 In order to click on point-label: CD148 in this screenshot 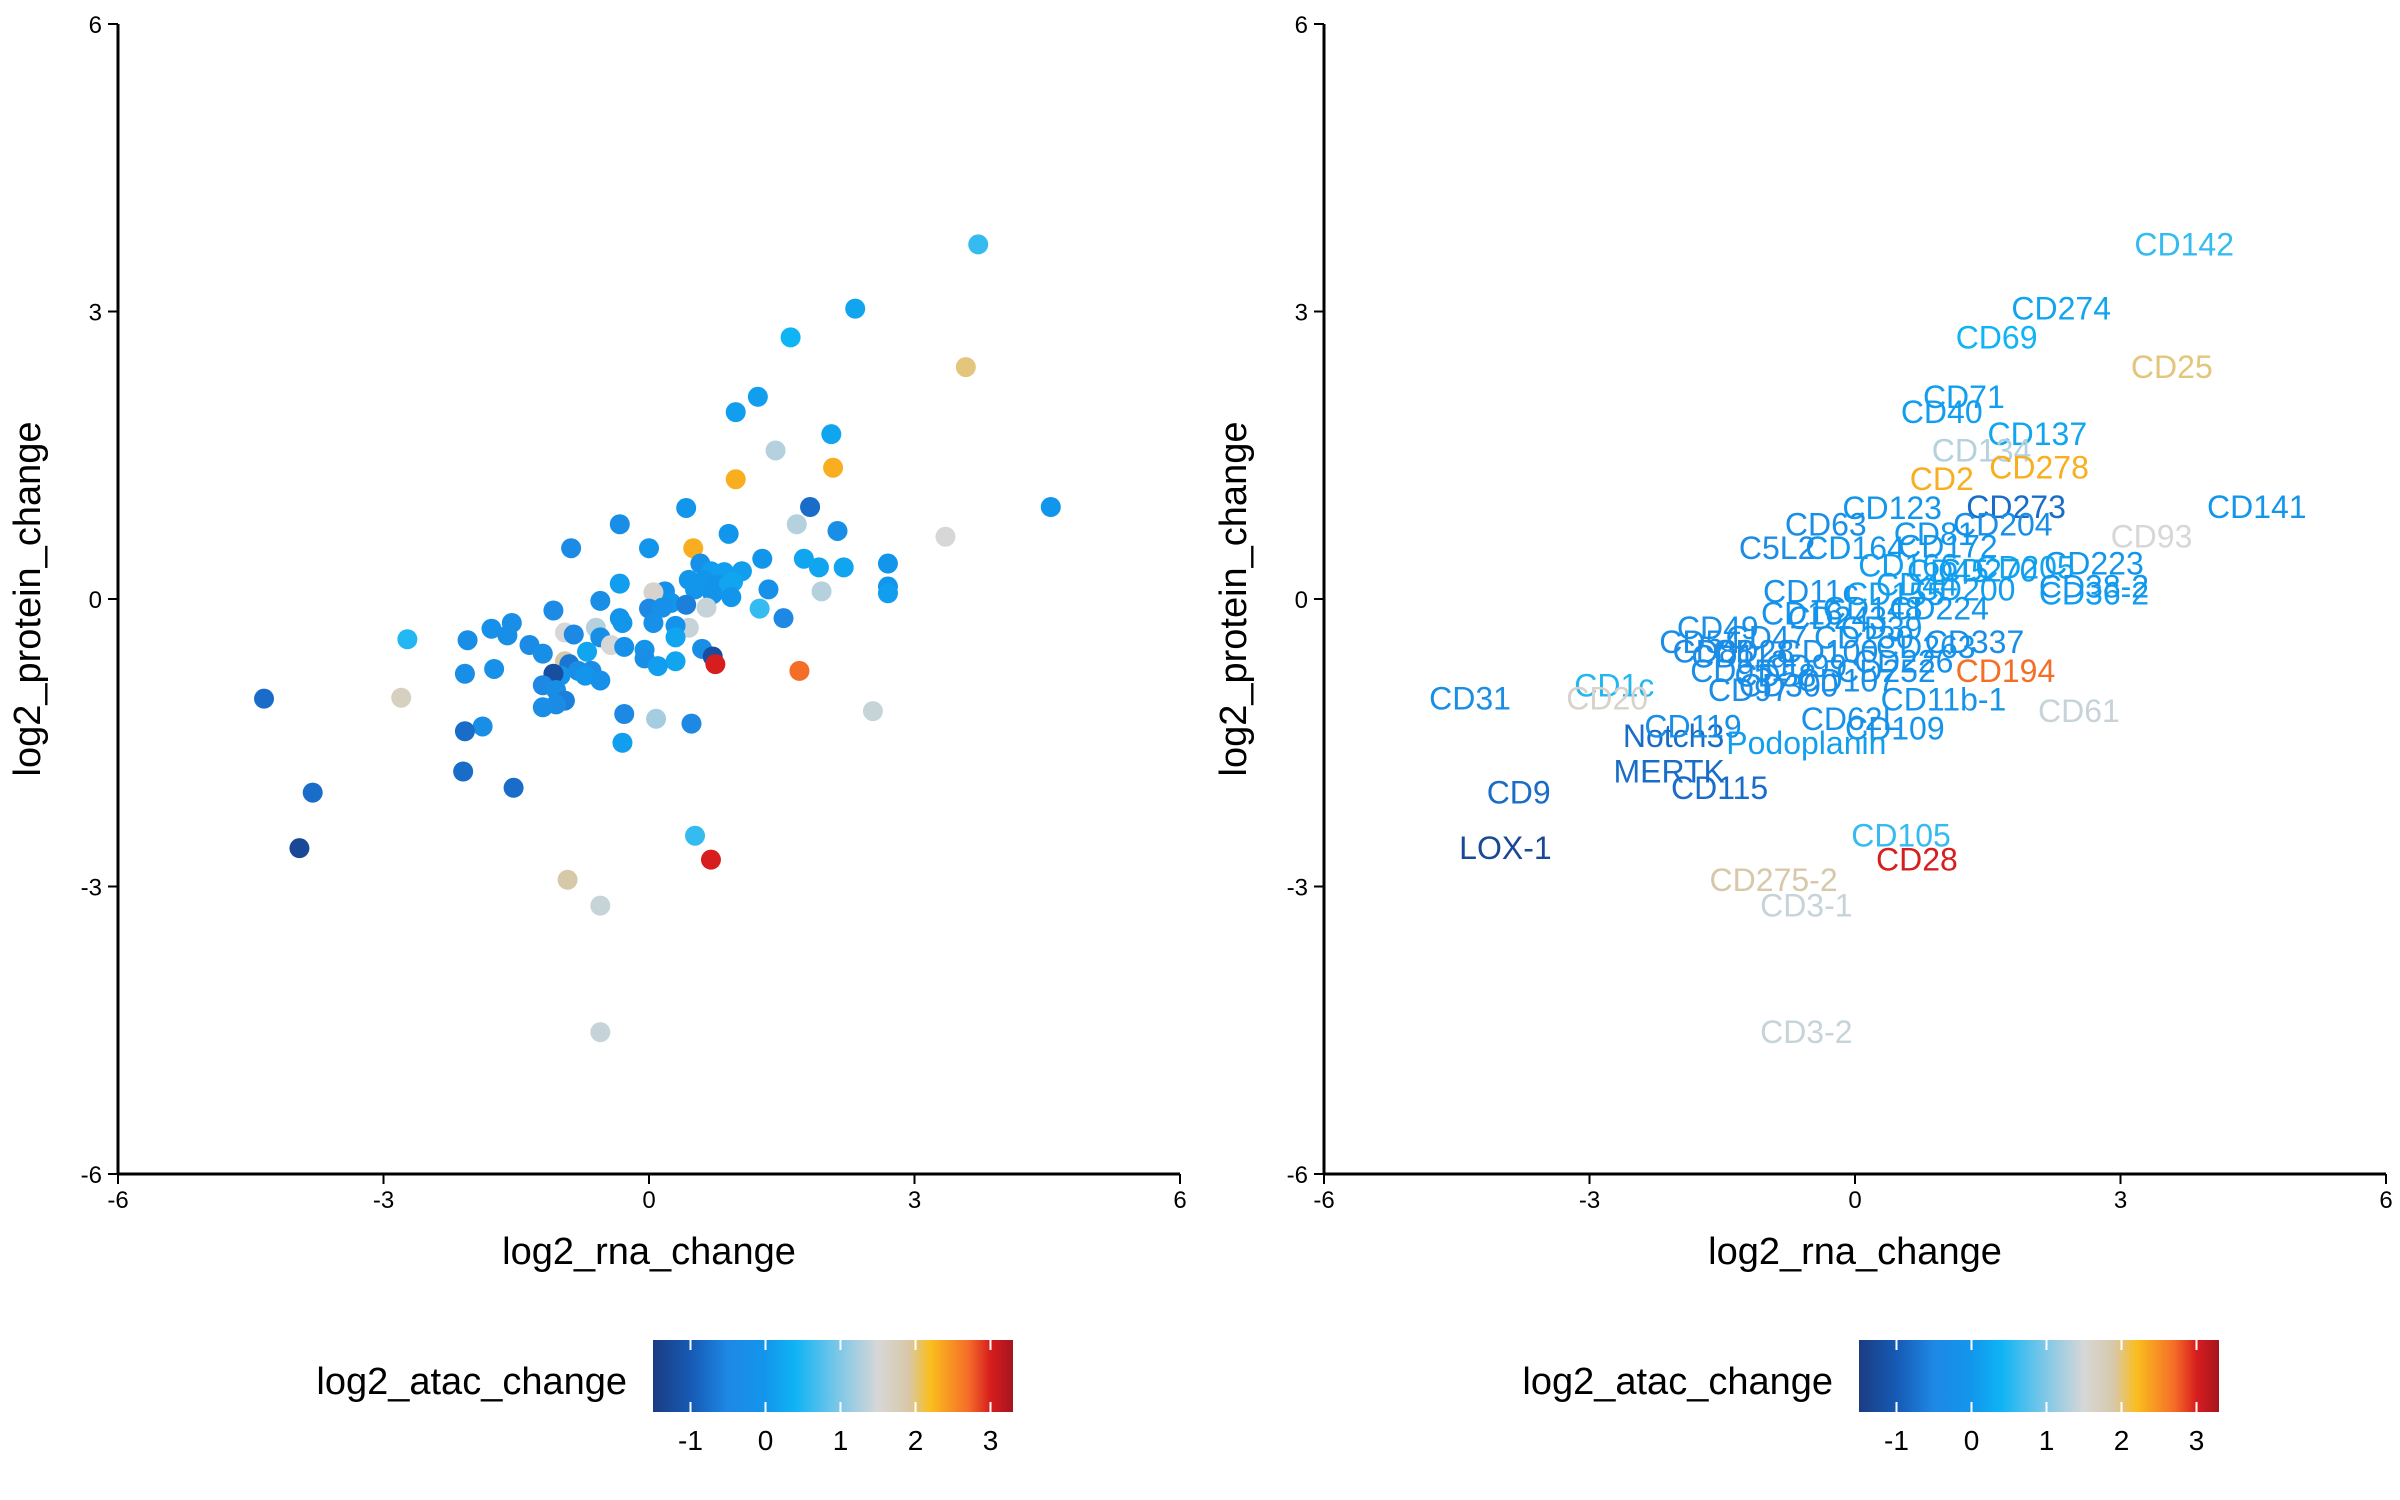, I will do `click(1873, 609)`.